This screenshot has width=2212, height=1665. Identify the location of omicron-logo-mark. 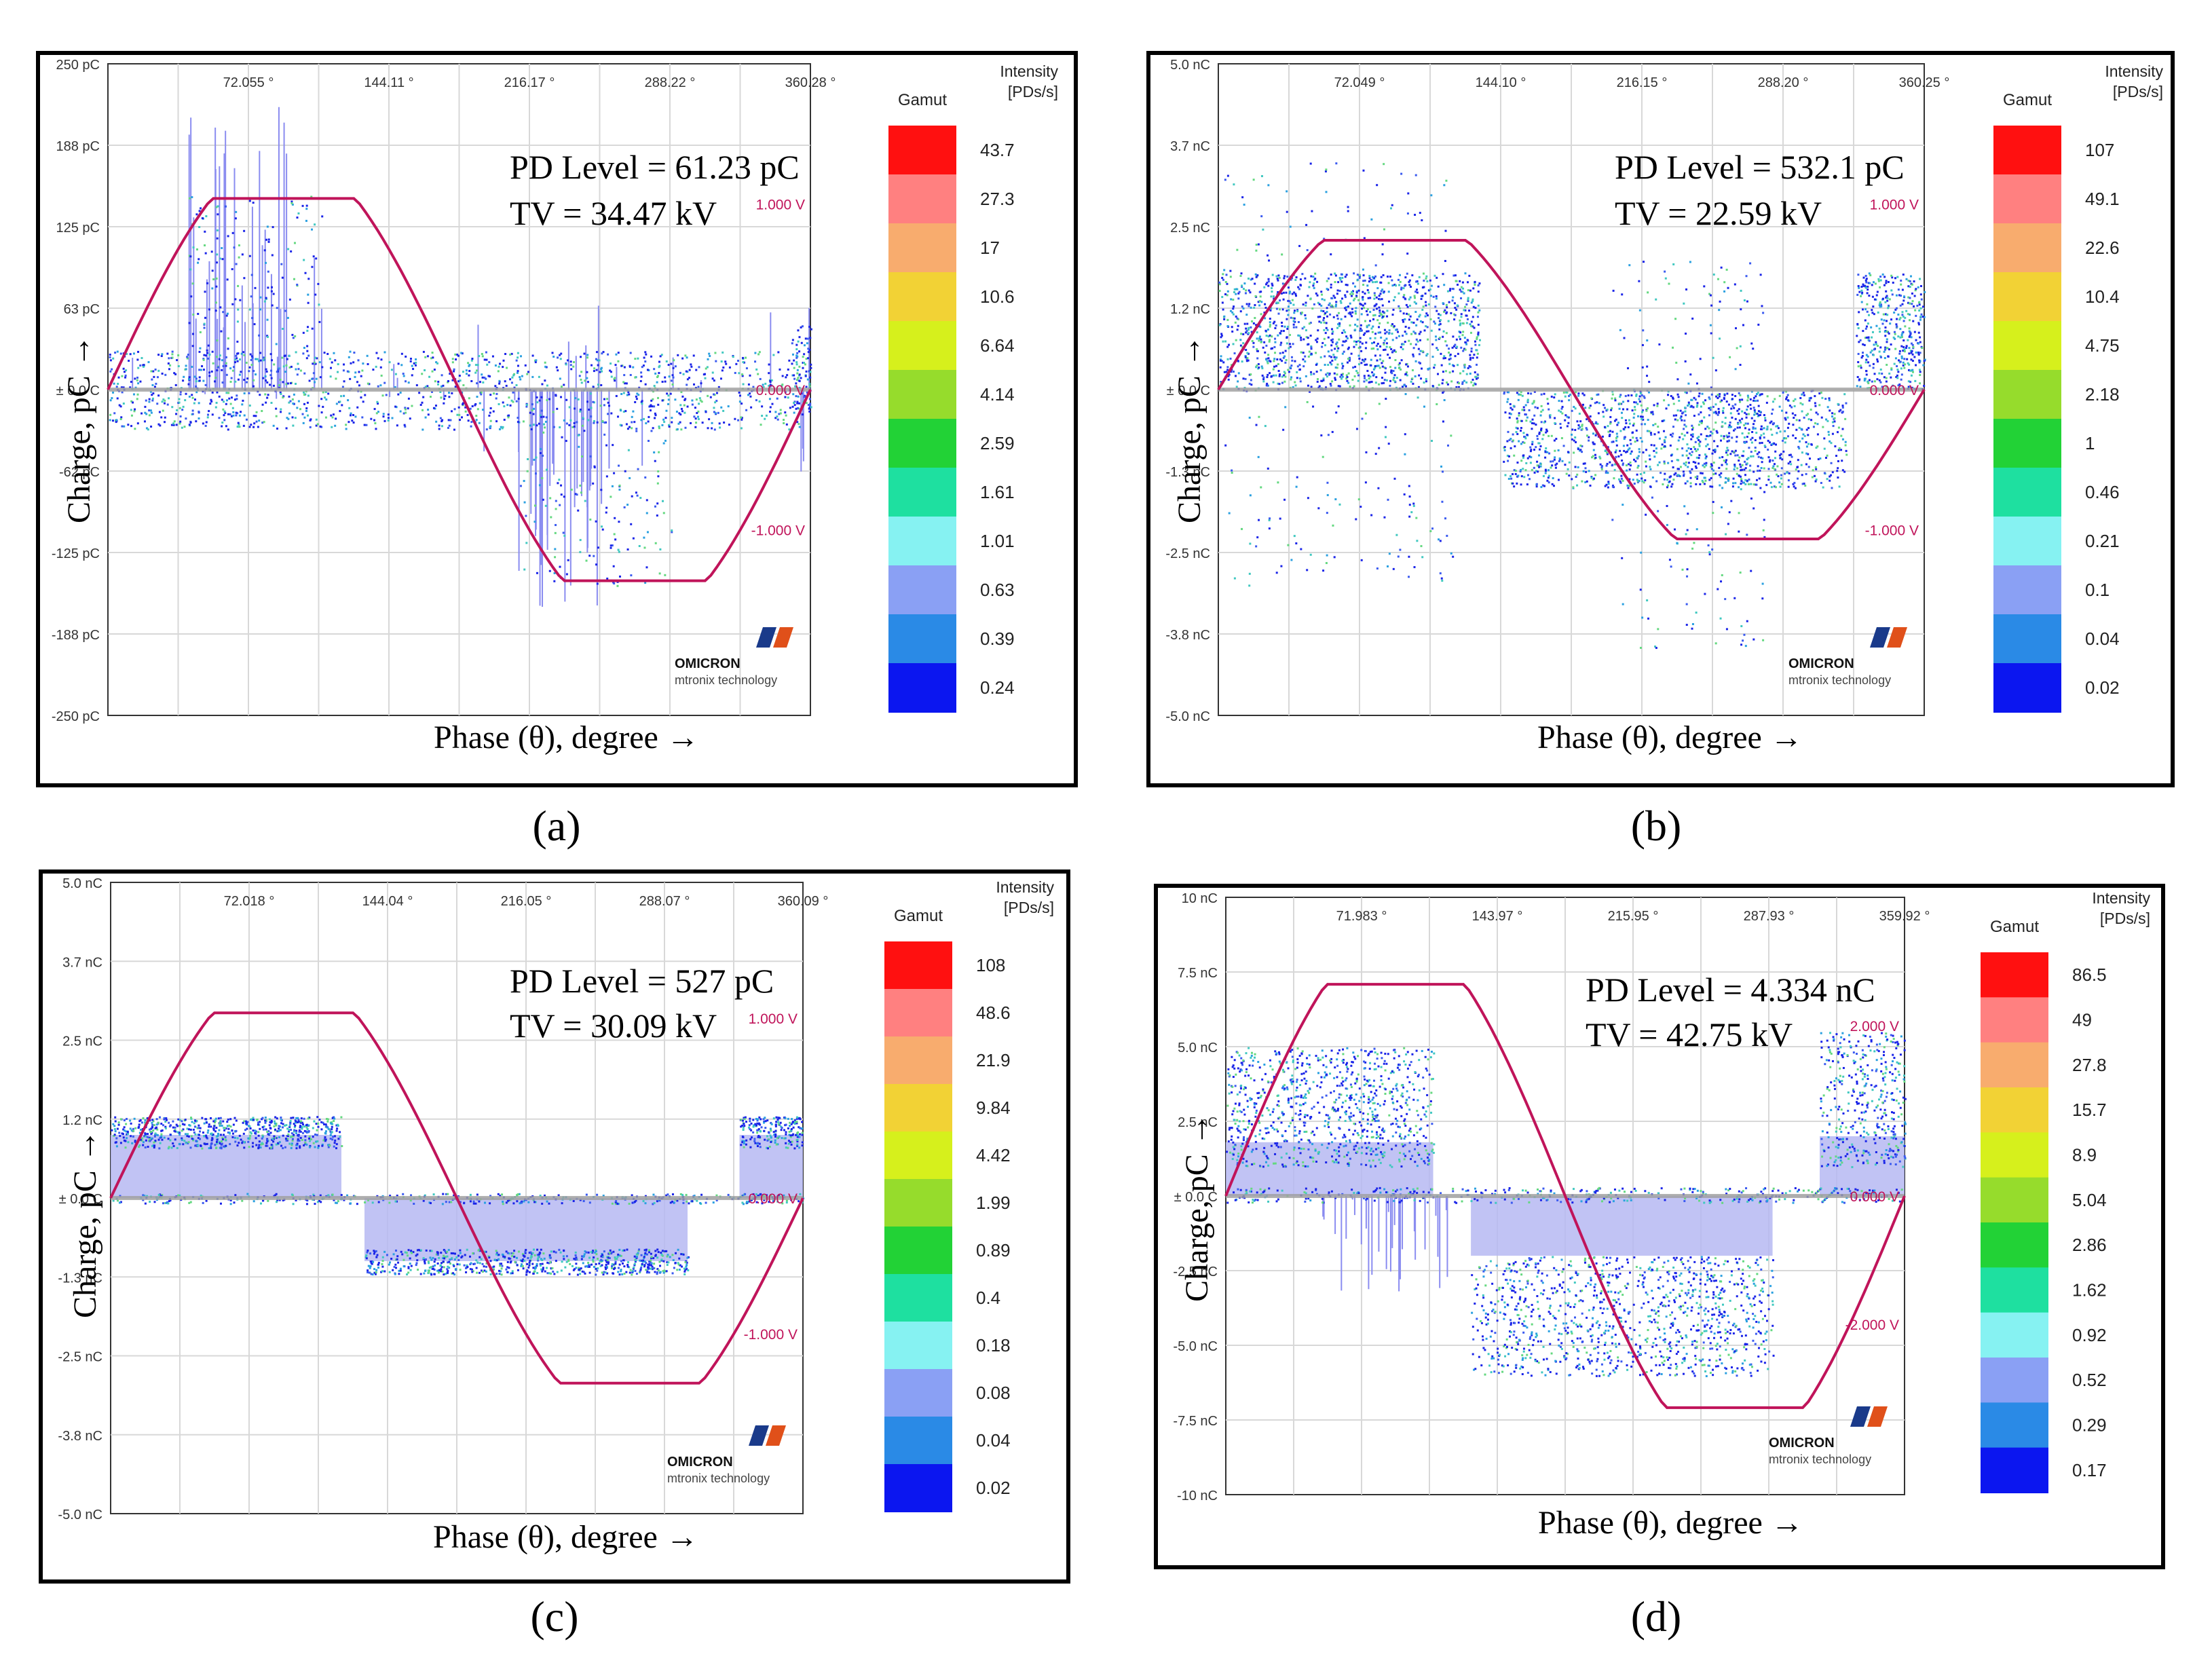
(783, 637).